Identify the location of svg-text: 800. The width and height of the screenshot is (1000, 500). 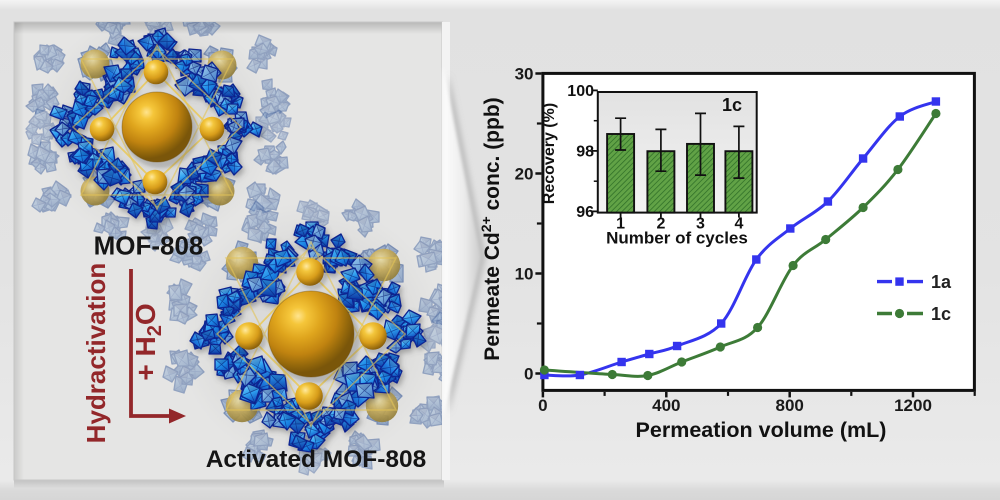
(790, 405).